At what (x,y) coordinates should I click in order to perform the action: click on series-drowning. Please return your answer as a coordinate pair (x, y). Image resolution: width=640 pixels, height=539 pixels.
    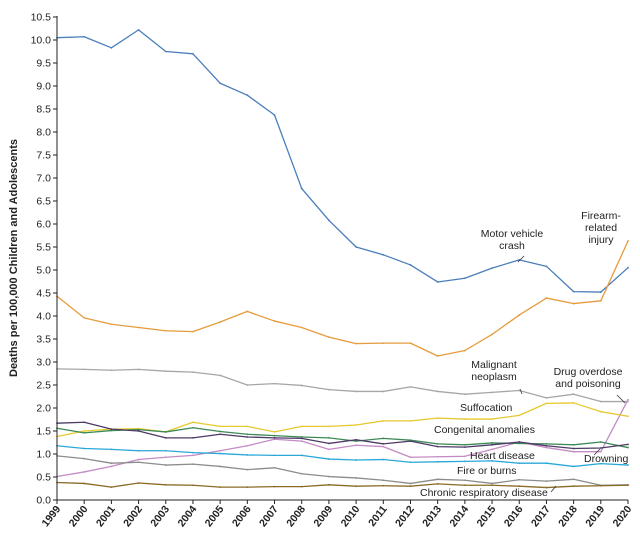
    Looking at the image, I should click on (342, 435).